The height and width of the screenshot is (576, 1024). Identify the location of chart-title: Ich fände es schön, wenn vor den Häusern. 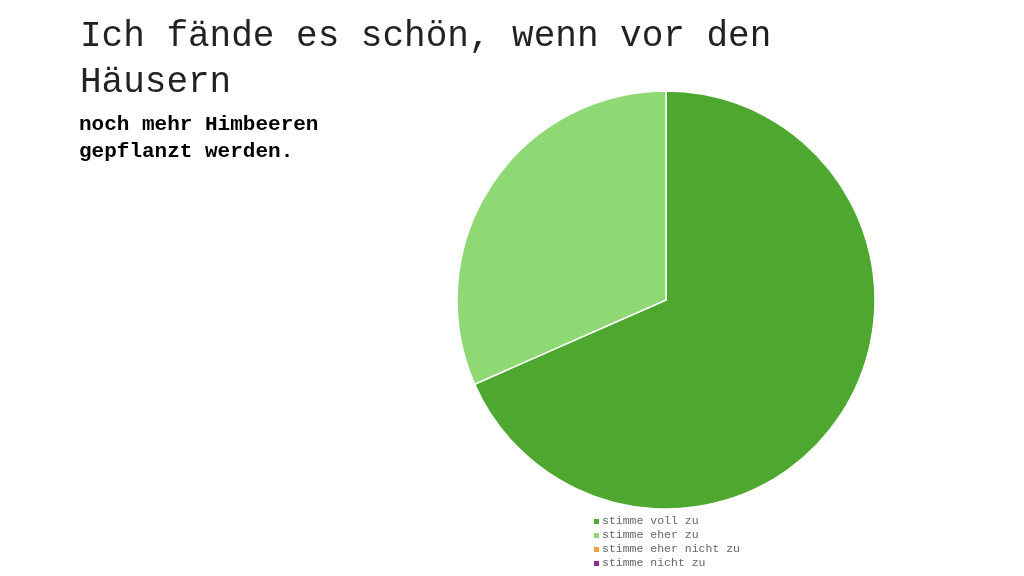
(426, 59).